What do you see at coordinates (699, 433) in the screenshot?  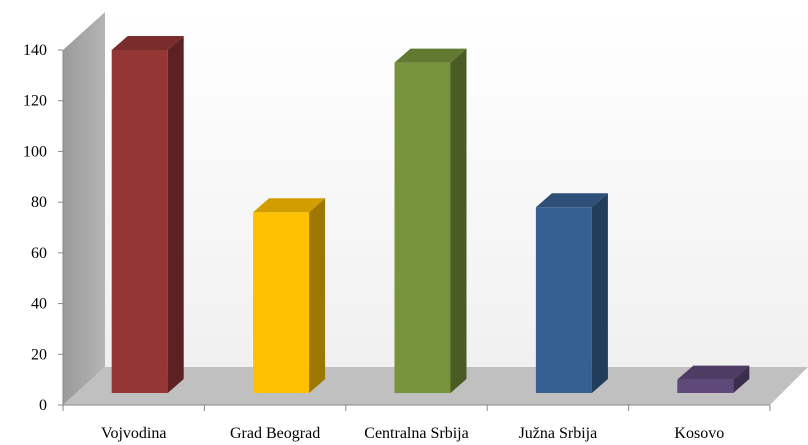 I see `x-category-label: Kosovo` at bounding box center [699, 433].